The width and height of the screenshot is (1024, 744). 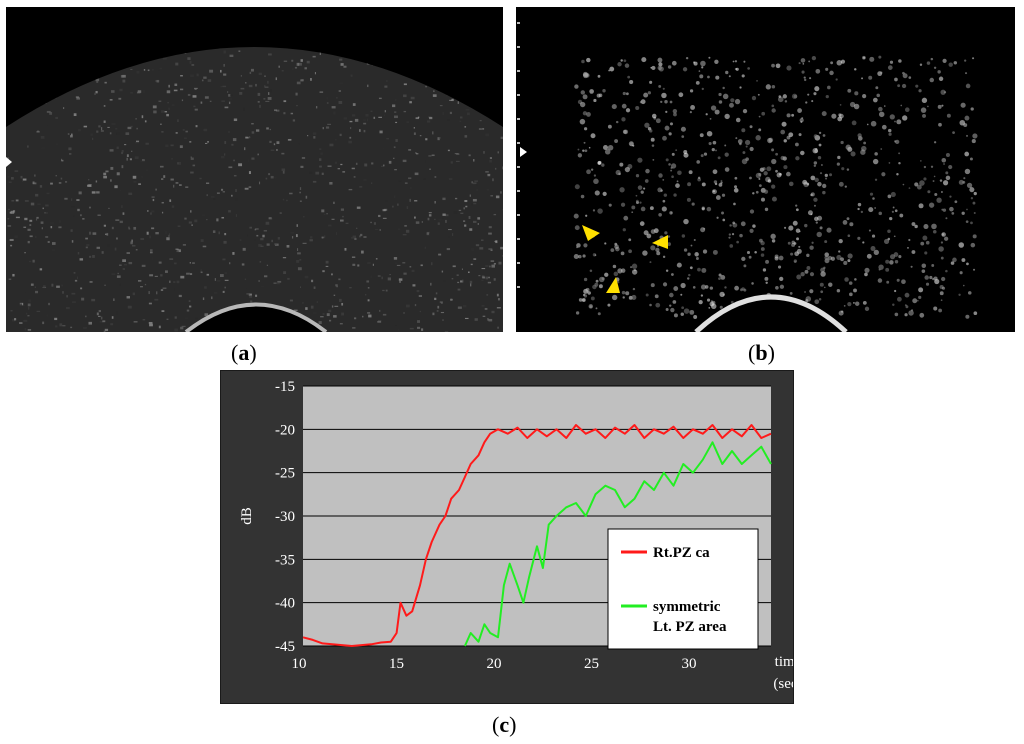 What do you see at coordinates (285, 474) in the screenshot?
I see `y-tick-label: -25` at bounding box center [285, 474].